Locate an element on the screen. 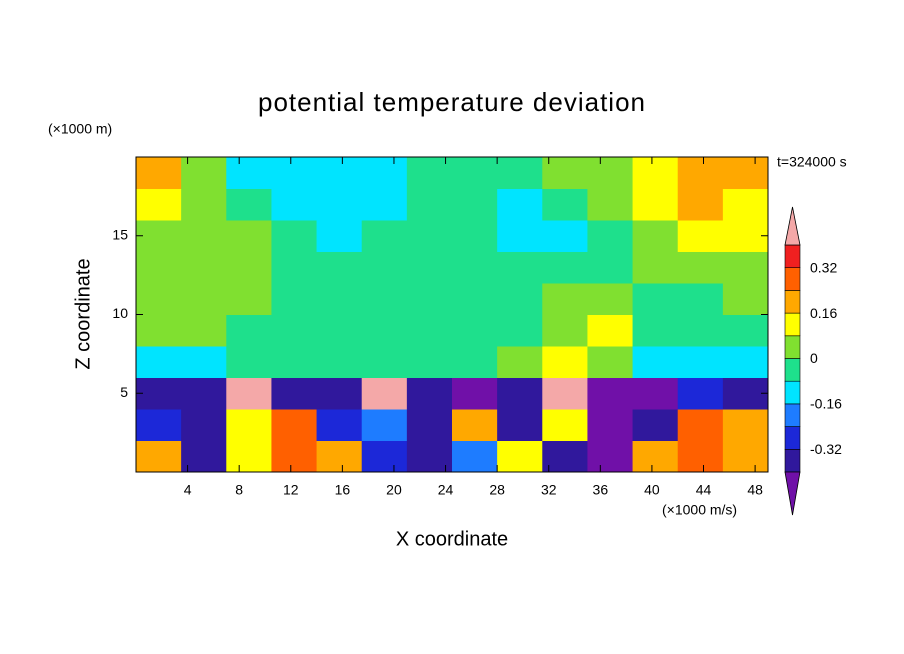 The height and width of the screenshot is (654, 904). x-axis-label: X coordinate is located at coordinates (452, 539).